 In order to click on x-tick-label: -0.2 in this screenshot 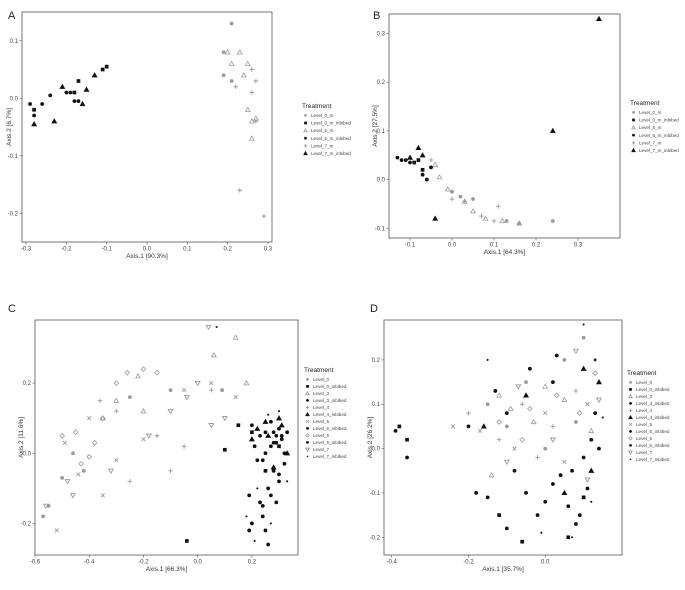, I will do `click(66, 250)`.